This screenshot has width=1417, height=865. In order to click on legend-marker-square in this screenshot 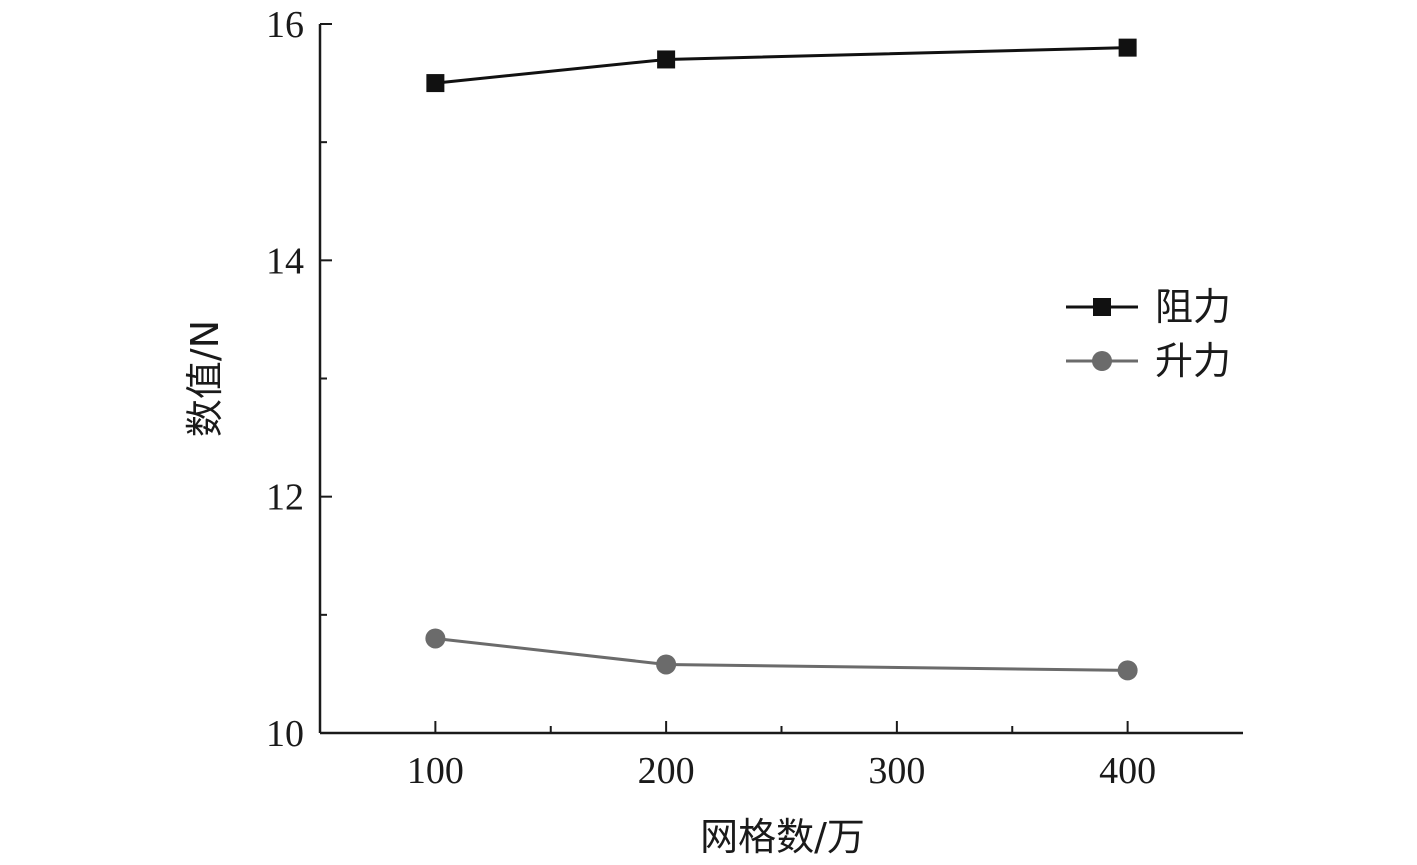, I will do `click(1102, 307)`.